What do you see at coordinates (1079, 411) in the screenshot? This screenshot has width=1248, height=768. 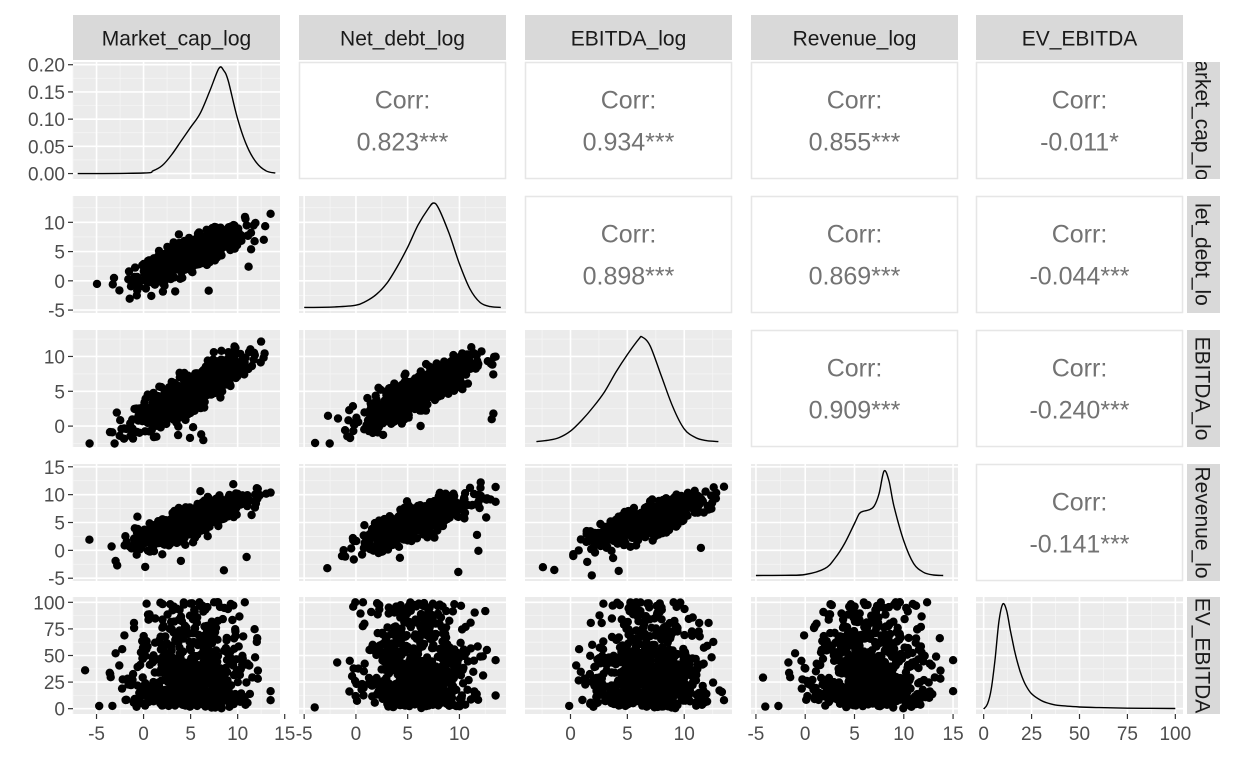 I see `corr-value-2-4: -0.240***` at bounding box center [1079, 411].